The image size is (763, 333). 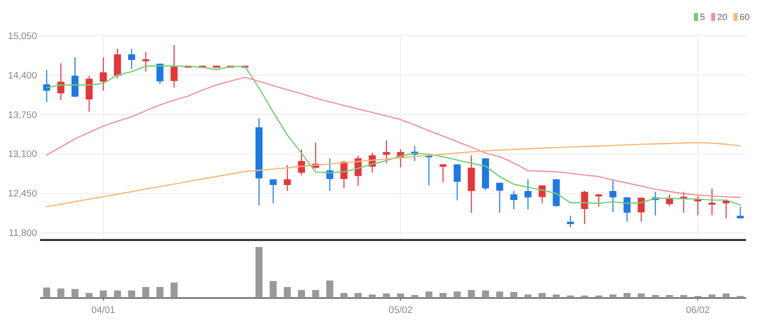 I want to click on legend-label: 60, so click(x=745, y=17).